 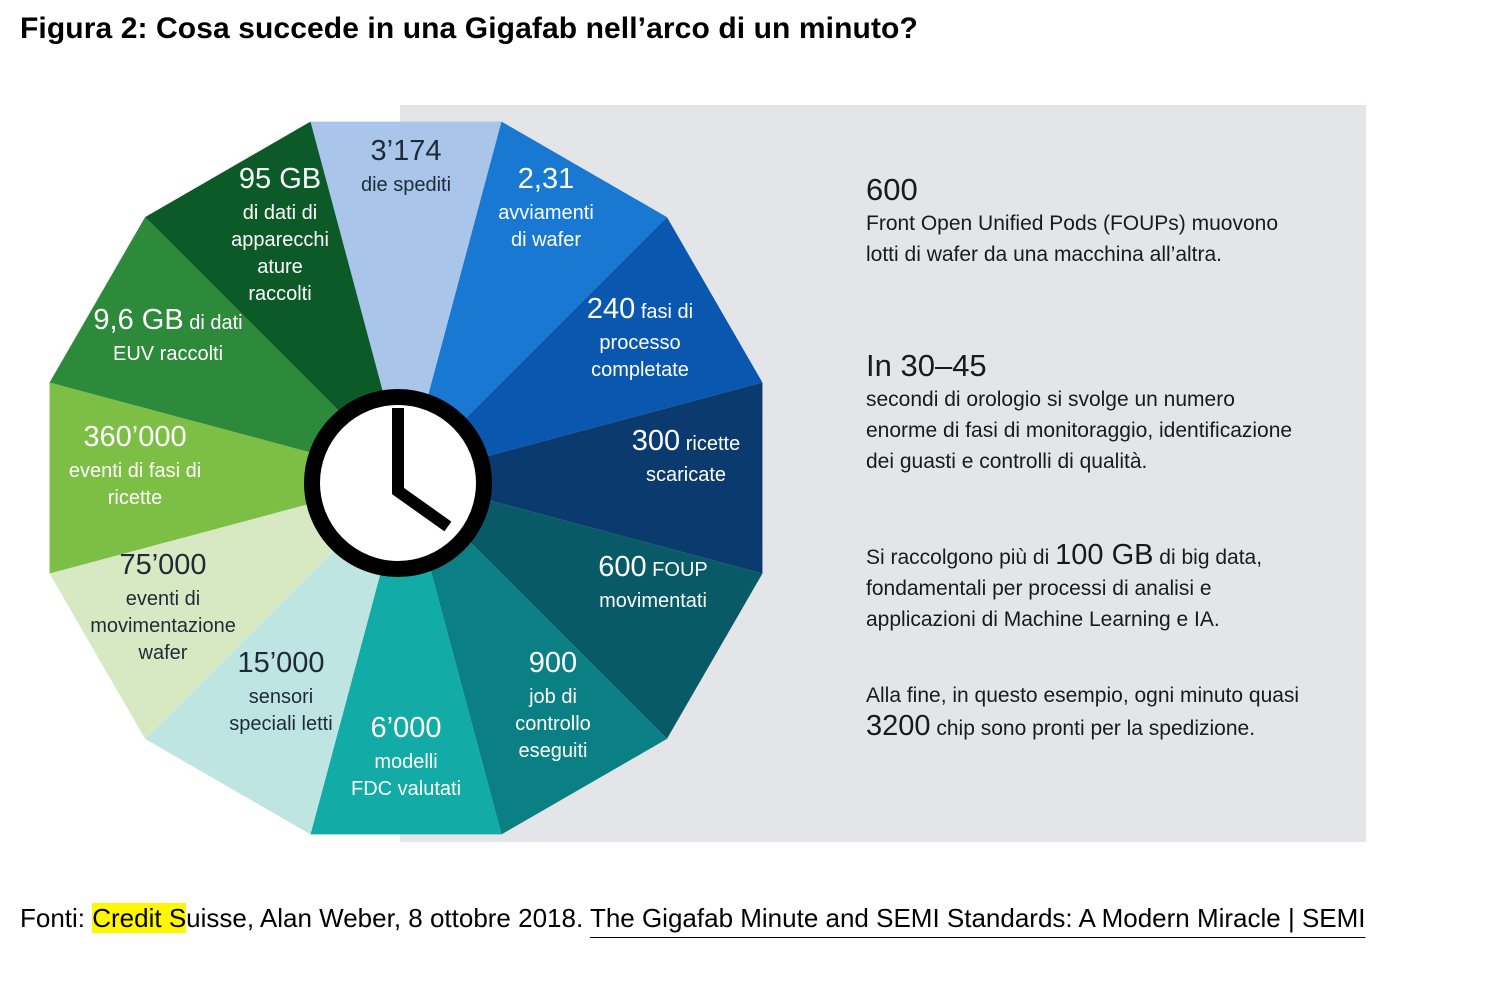 What do you see at coordinates (536, 300) in the screenshot?
I see `wedge-avviamenti-wafer` at bounding box center [536, 300].